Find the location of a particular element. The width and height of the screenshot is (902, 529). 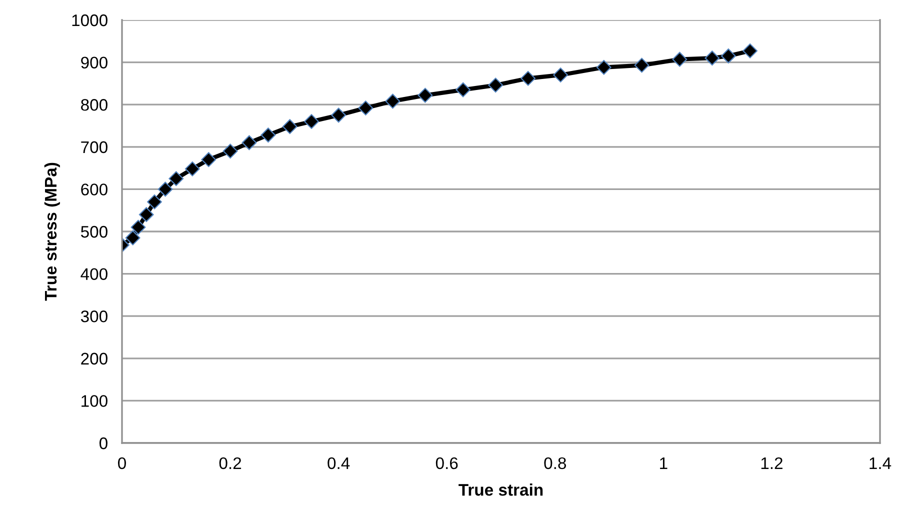

y-tick-label: 1000 is located at coordinates (90, 20).